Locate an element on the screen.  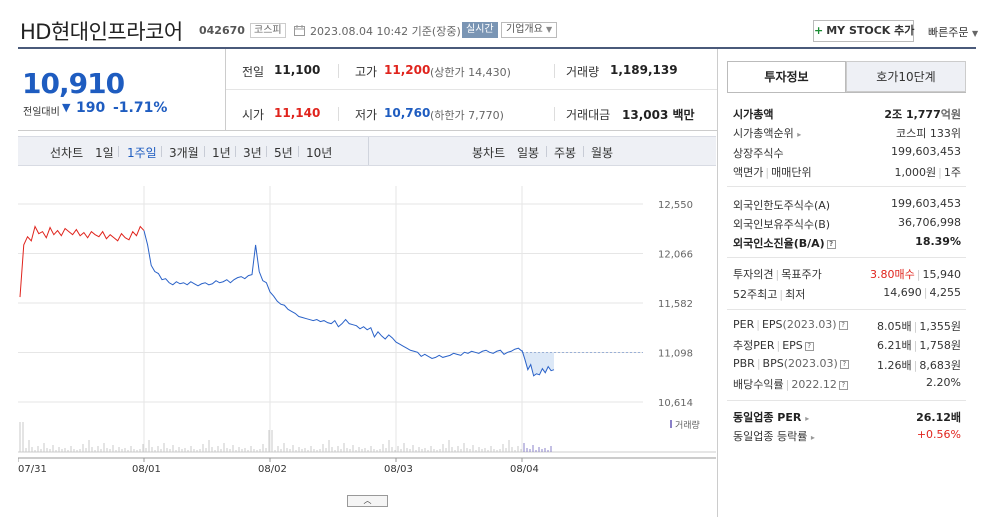
eps-label: EPS is located at coordinates (772, 324).